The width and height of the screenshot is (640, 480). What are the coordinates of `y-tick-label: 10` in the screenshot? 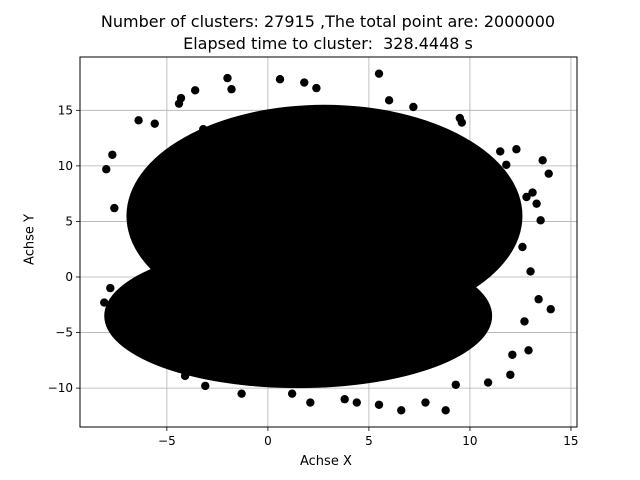 It's located at (65, 166).